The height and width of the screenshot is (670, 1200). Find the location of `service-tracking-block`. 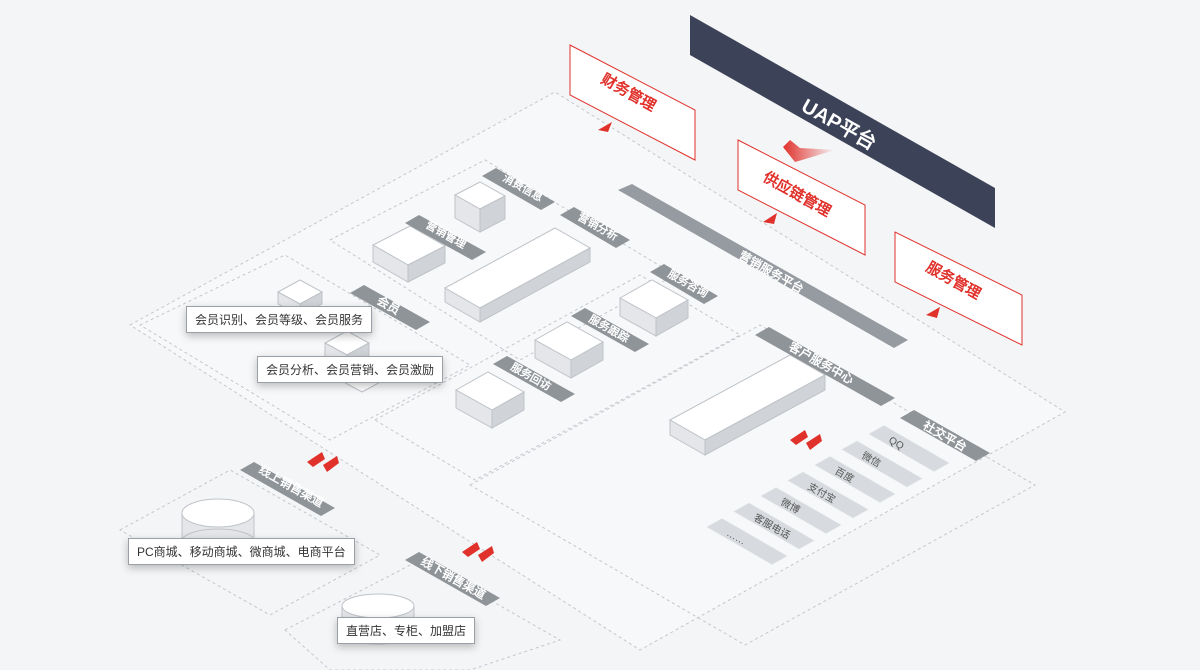

service-tracking-block is located at coordinates (569, 350).